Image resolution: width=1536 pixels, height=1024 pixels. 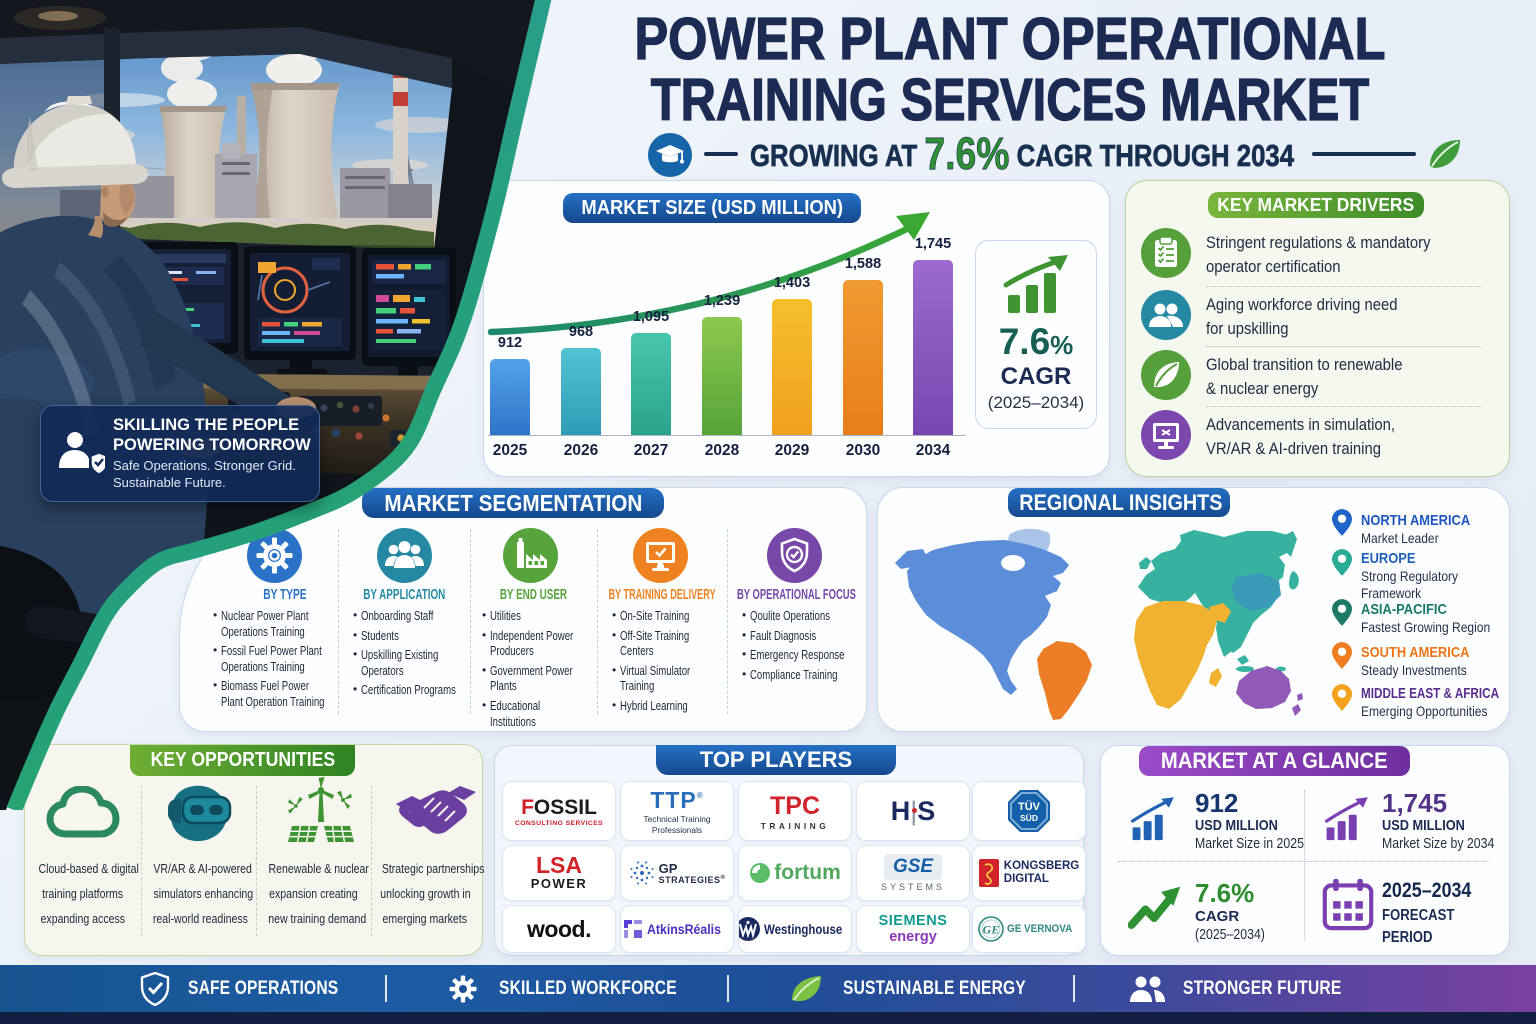 What do you see at coordinates (1029, 806) in the screenshot?
I see `svg-text: TÜV` at bounding box center [1029, 806].